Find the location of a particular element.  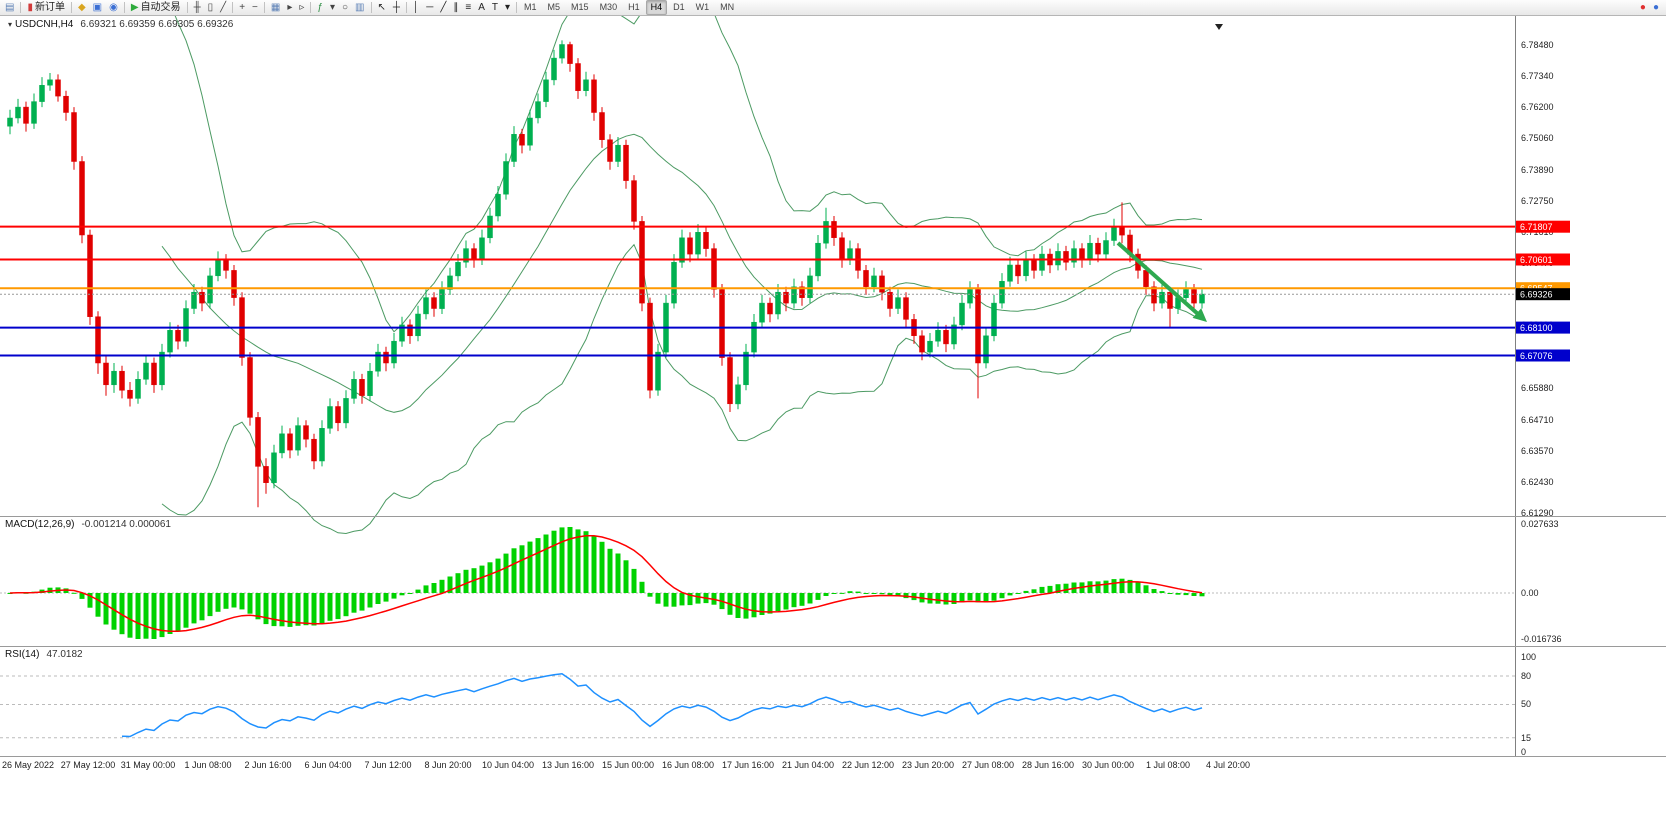

time-axis-label: 26 May 2022 is located at coordinates (28, 765).